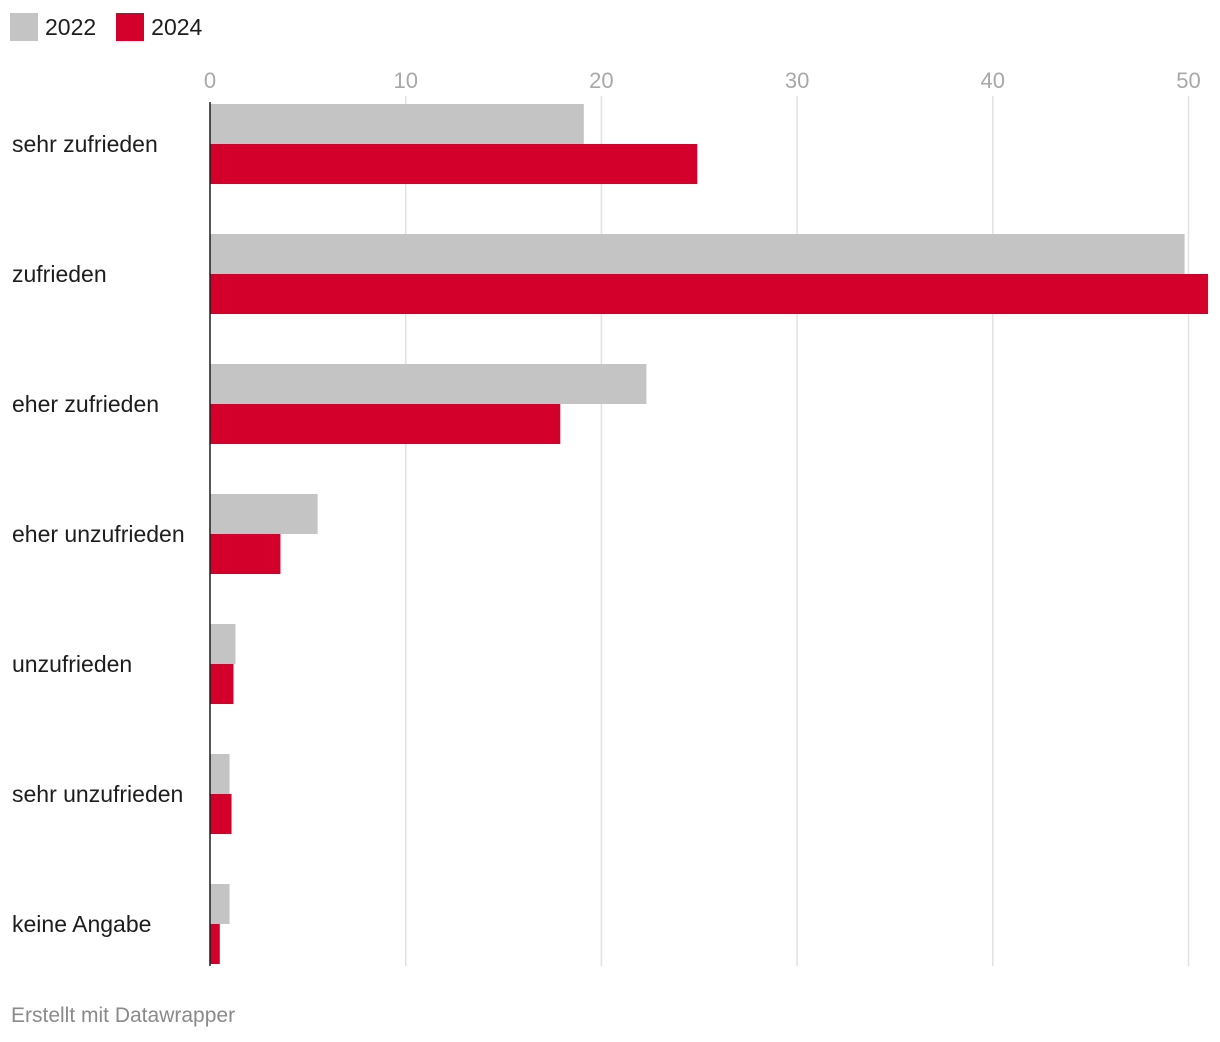 The height and width of the screenshot is (1042, 1220). Describe the element at coordinates (81, 924) in the screenshot. I see `category-label: keine Angabe` at that location.